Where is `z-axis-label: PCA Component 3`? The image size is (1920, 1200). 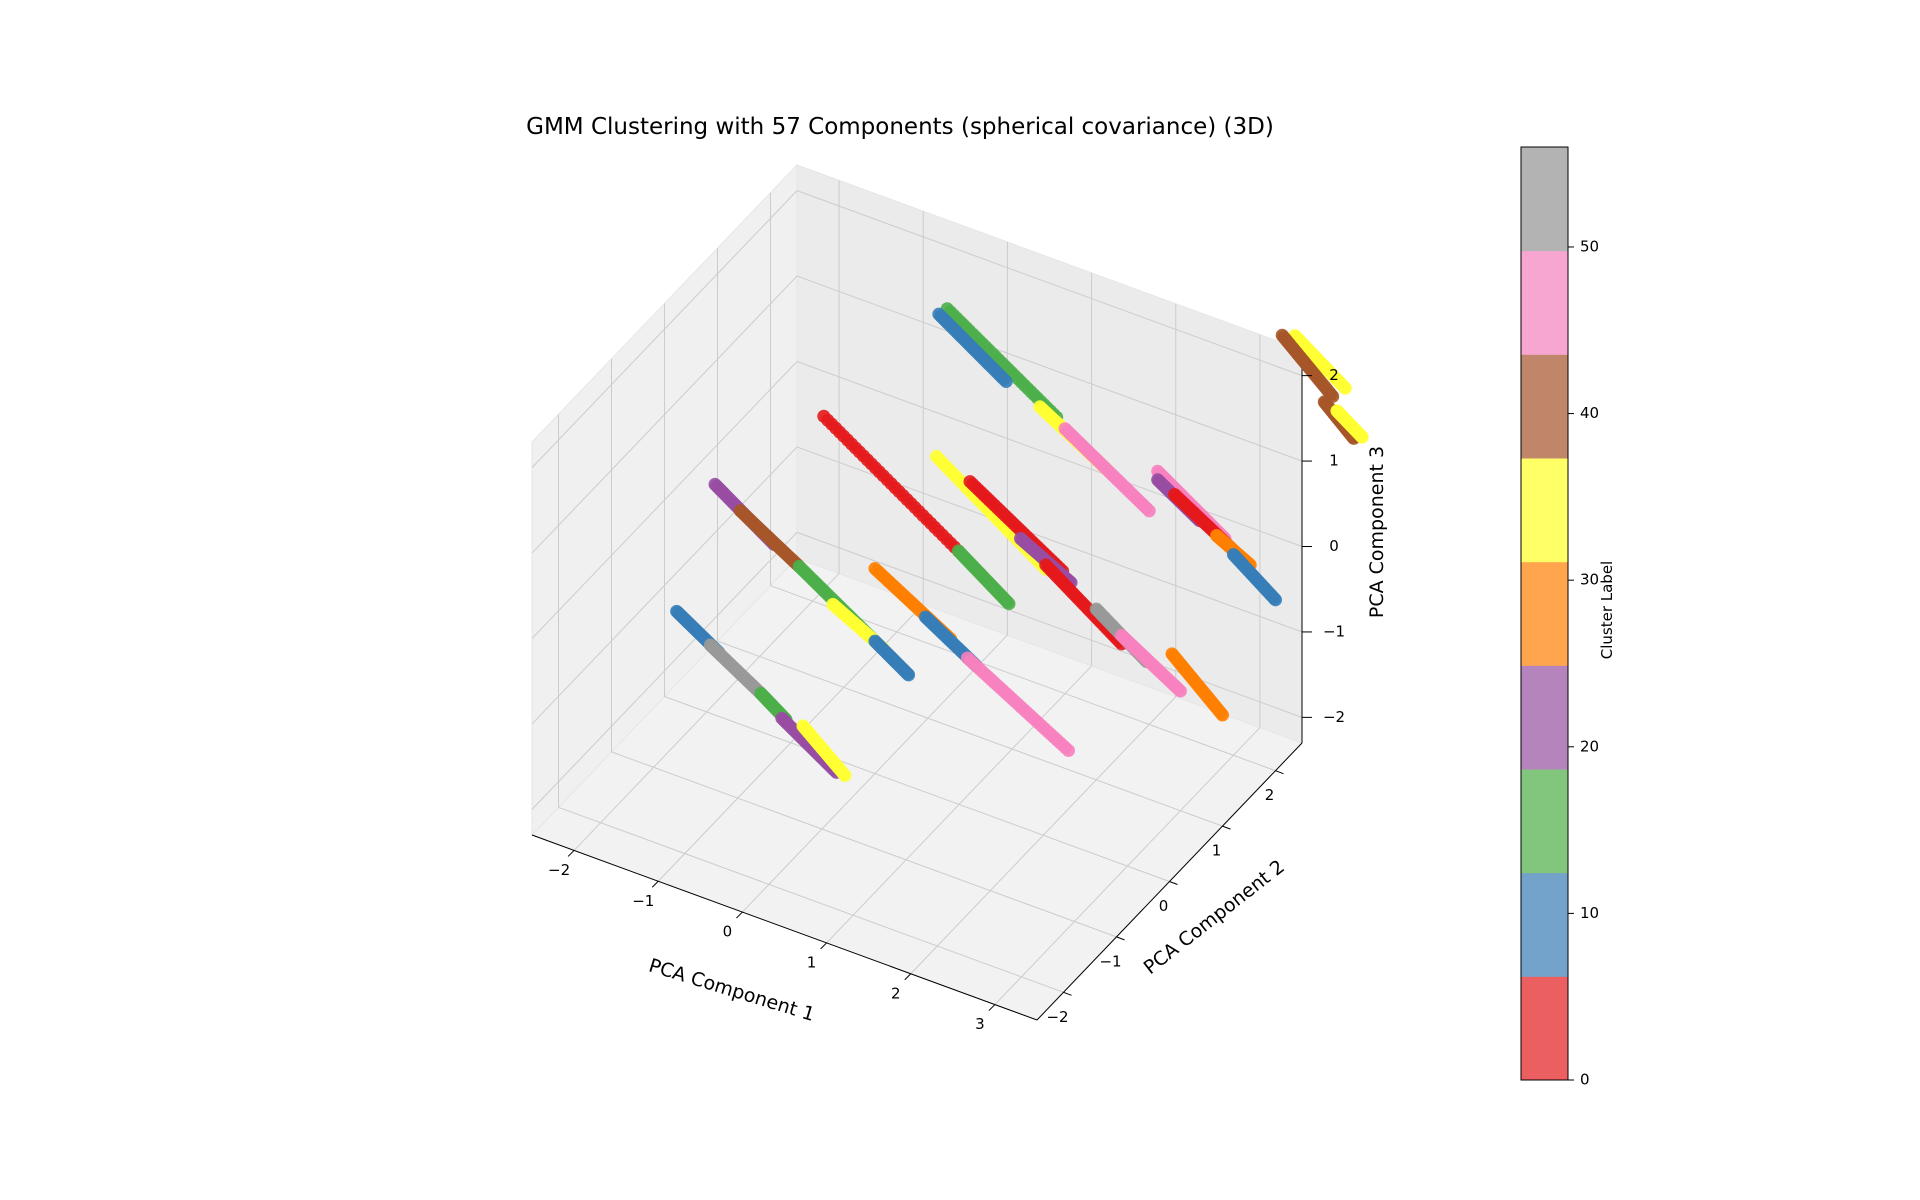 z-axis-label: PCA Component 3 is located at coordinates (1377, 532).